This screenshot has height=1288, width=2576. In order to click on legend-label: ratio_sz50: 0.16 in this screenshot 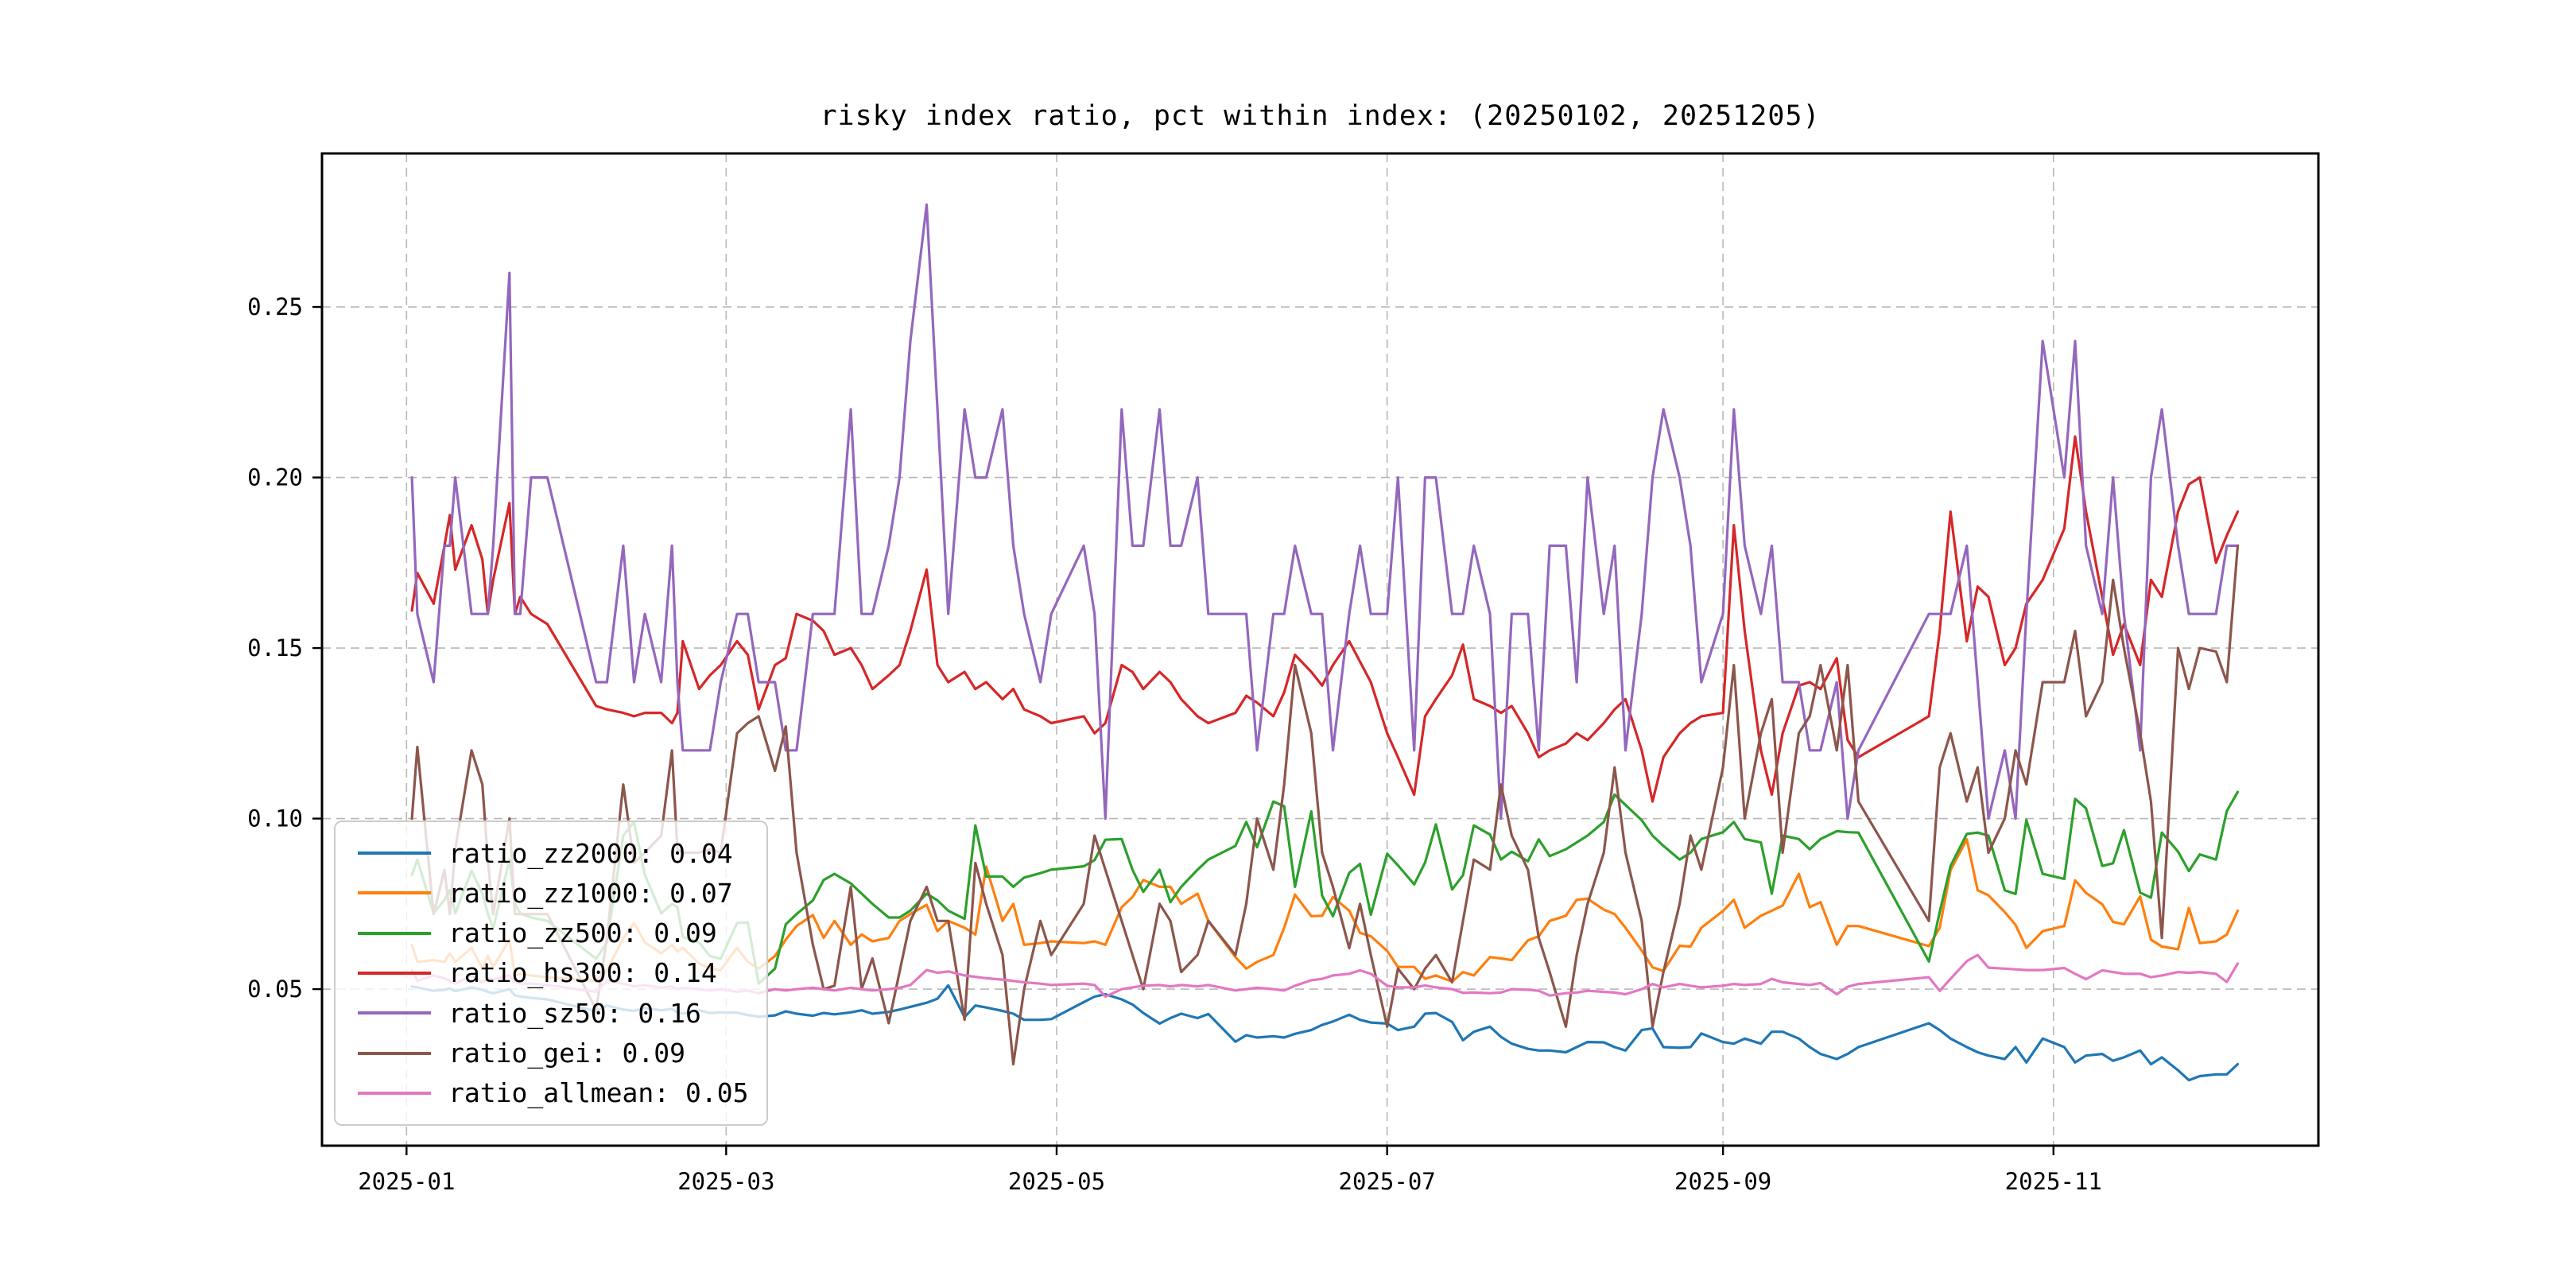, I will do `click(574, 1013)`.